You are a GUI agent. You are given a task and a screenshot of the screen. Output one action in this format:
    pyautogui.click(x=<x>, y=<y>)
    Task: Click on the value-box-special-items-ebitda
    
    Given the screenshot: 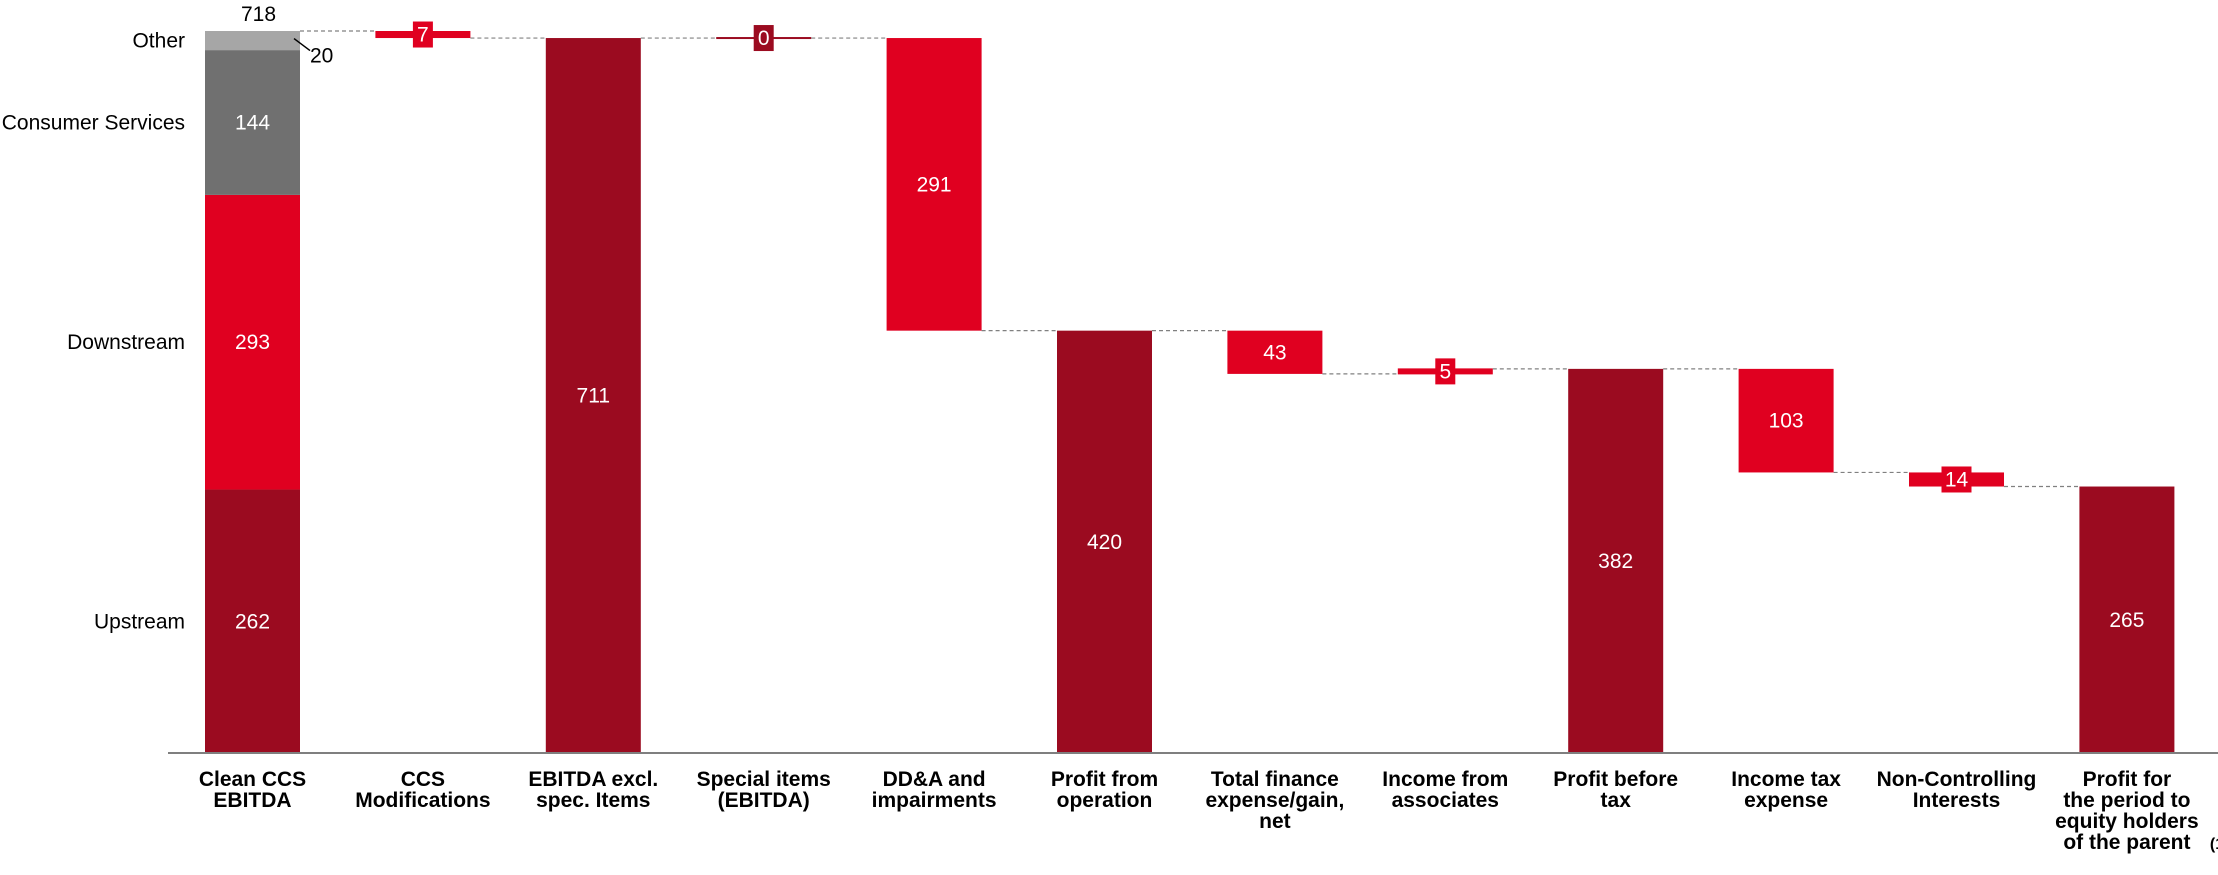 What is the action you would take?
    pyautogui.click(x=763, y=38)
    